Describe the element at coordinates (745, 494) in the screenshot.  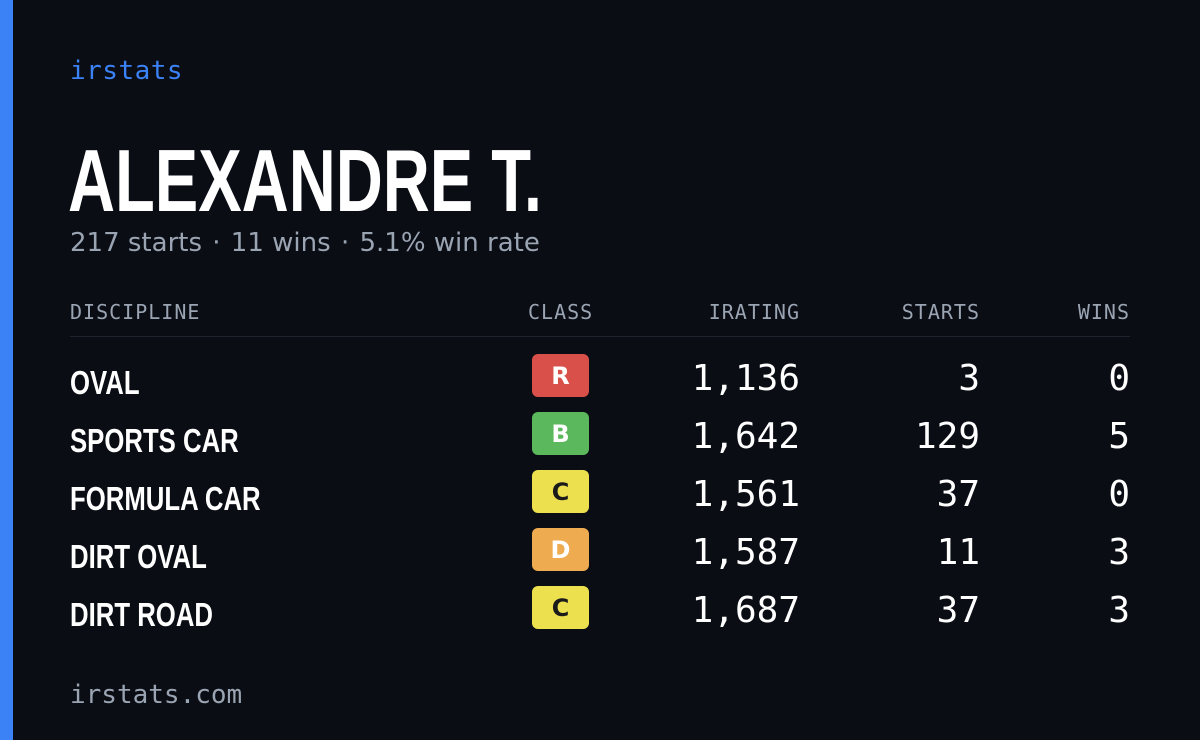
I see `irating-value: 1,561` at that location.